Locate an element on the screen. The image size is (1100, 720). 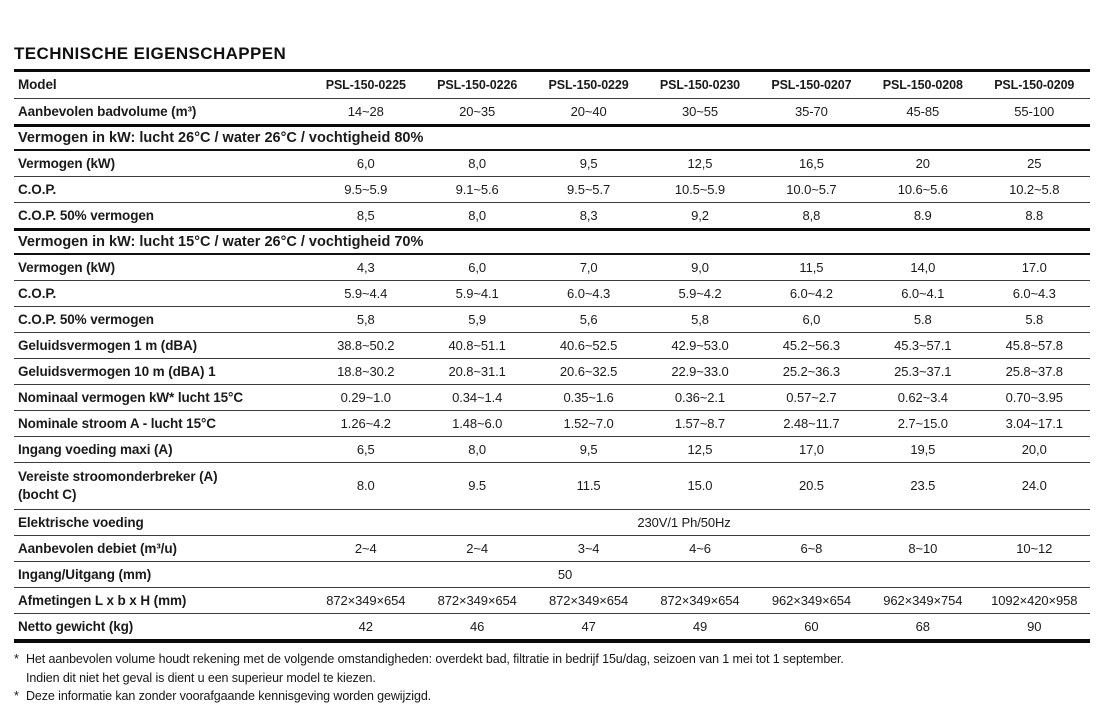
row-elektrische-voeding: Elektrische voeding 230V/1 Ph/50Hz is located at coordinates (552, 522).